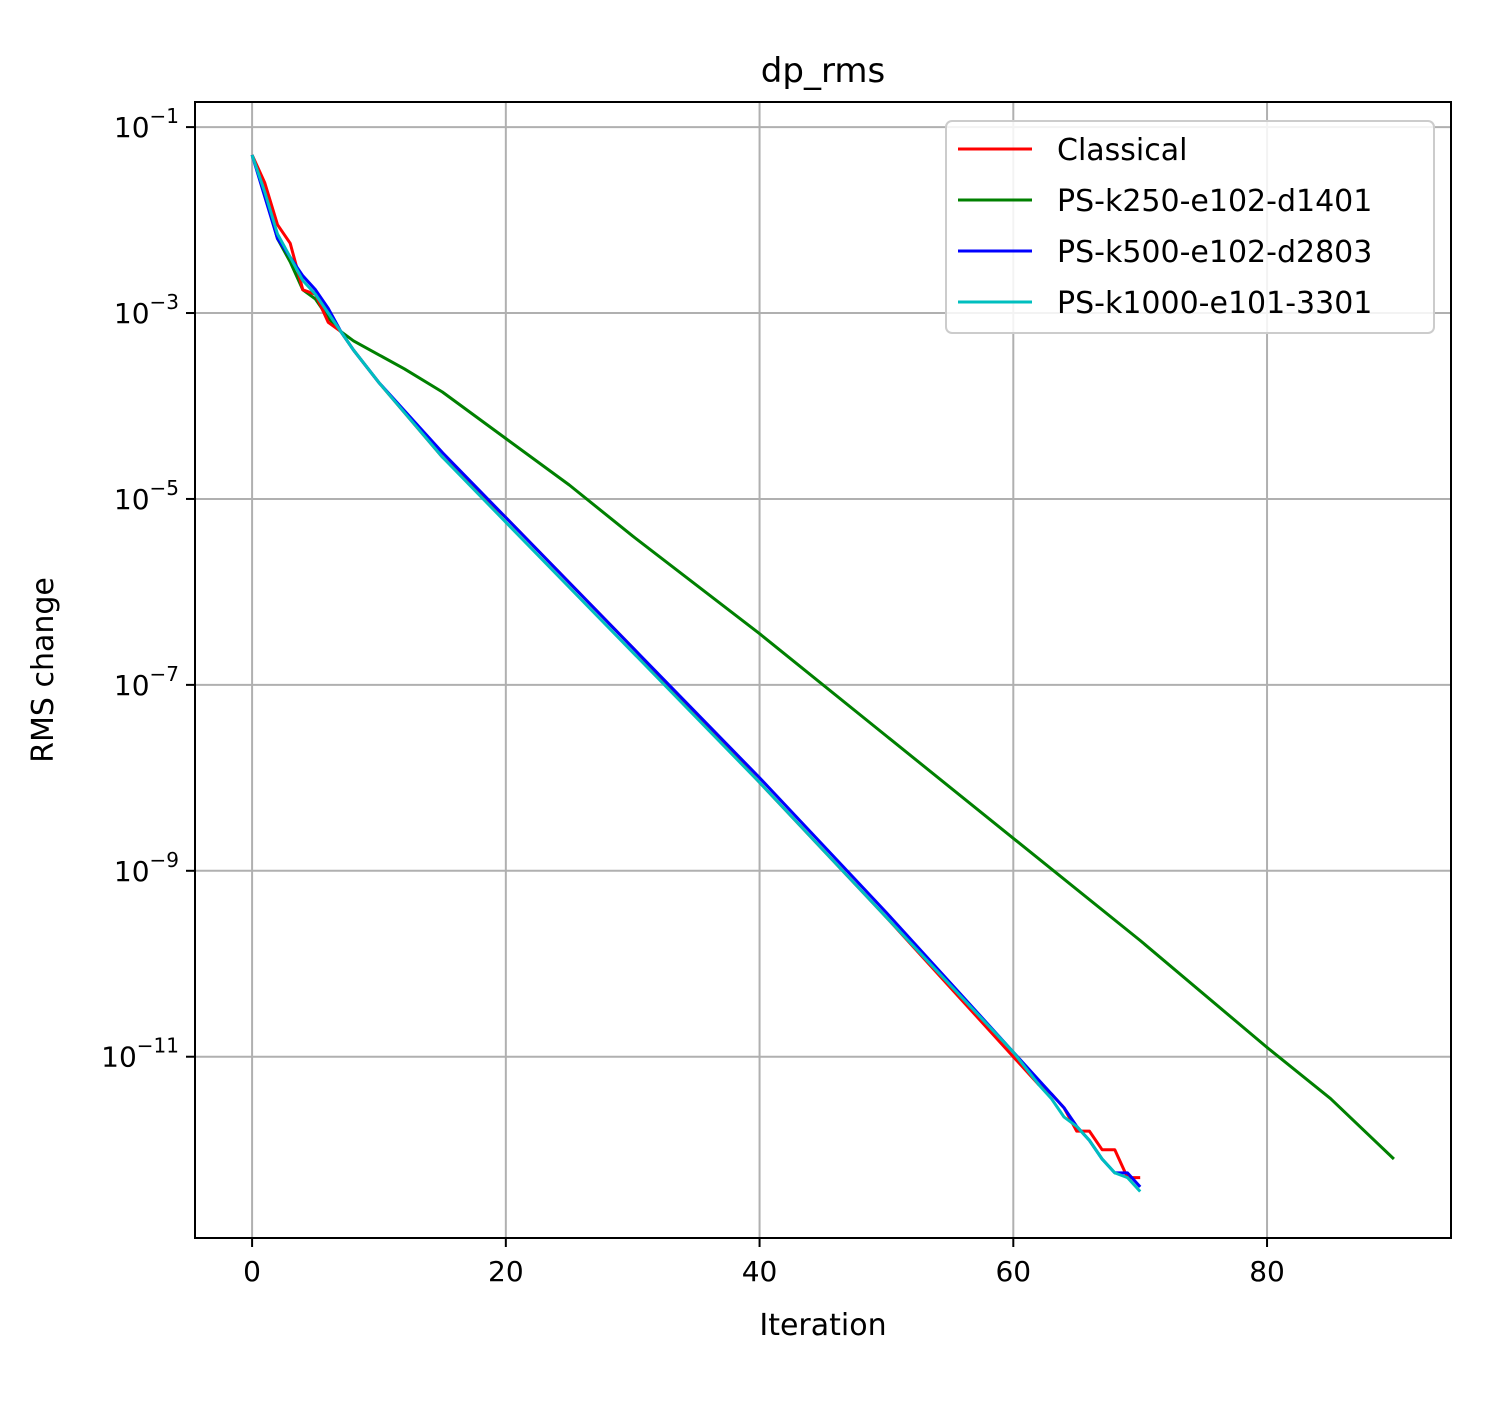  What do you see at coordinates (164, 116) in the screenshot?
I see `y-tick-exponent: −1` at bounding box center [164, 116].